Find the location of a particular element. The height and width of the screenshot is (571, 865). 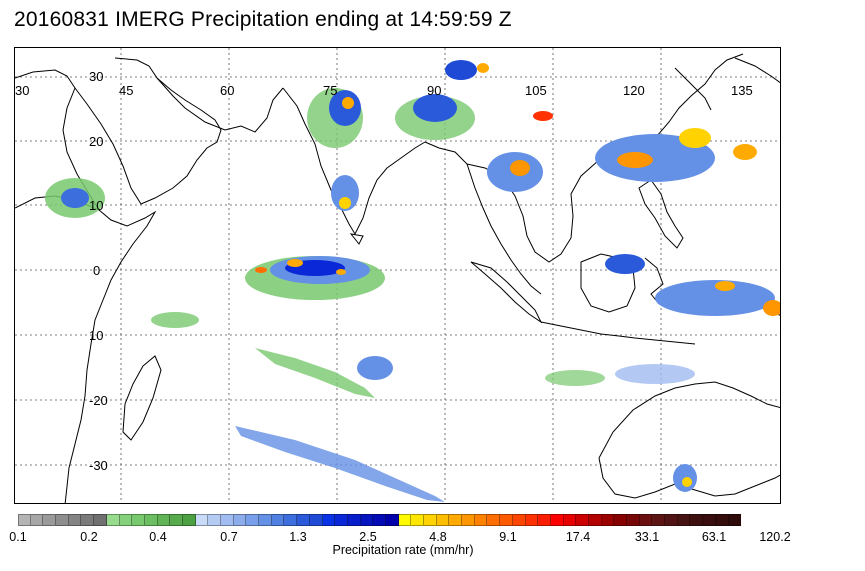

colorbar-tick-label: 0.4 is located at coordinates (158, 537).